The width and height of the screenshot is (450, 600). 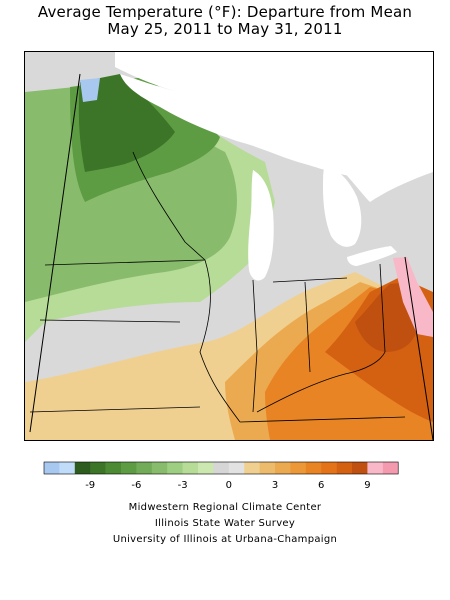 What do you see at coordinates (307, 327) in the screenshot?
I see `border-indiana-ohio` at bounding box center [307, 327].